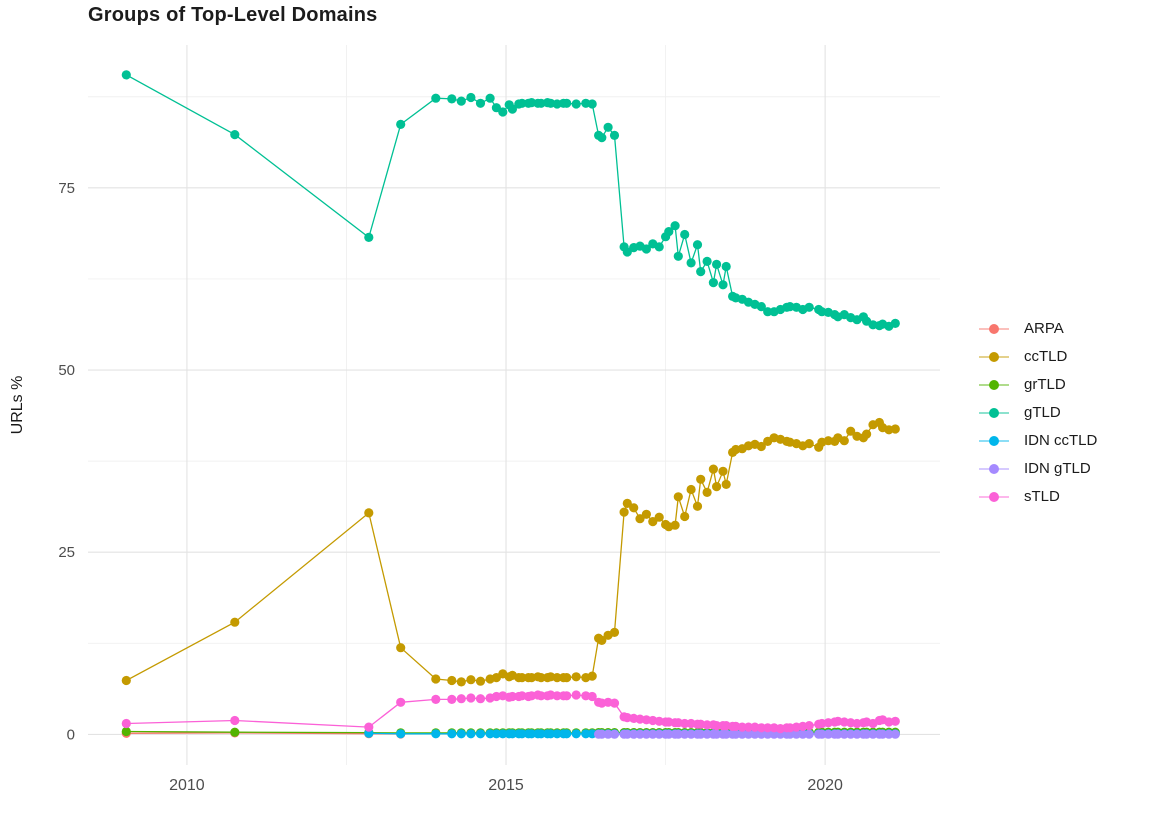 This screenshot has height=827, width=1164. I want to click on legend-label-stld: sTLD, so click(1042, 496).